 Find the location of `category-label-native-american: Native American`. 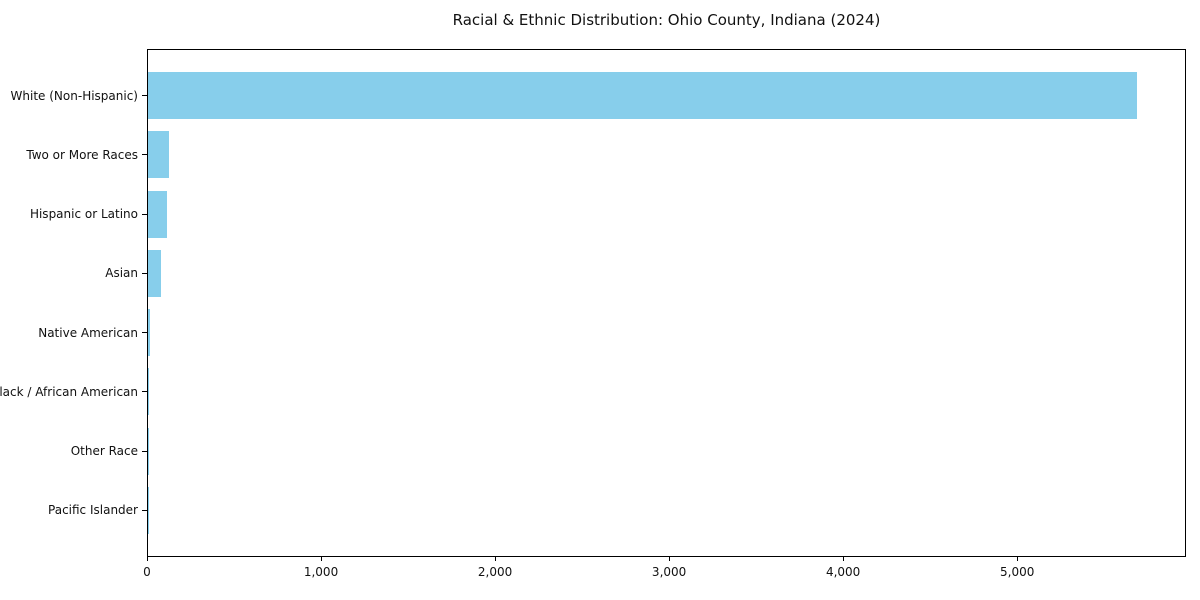

category-label-native-american: Native American is located at coordinates (88, 332).